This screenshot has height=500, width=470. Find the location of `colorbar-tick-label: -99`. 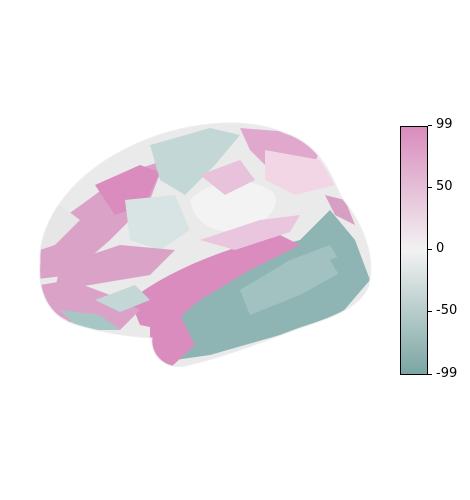

colorbar-tick-label: -99 is located at coordinates (447, 373).